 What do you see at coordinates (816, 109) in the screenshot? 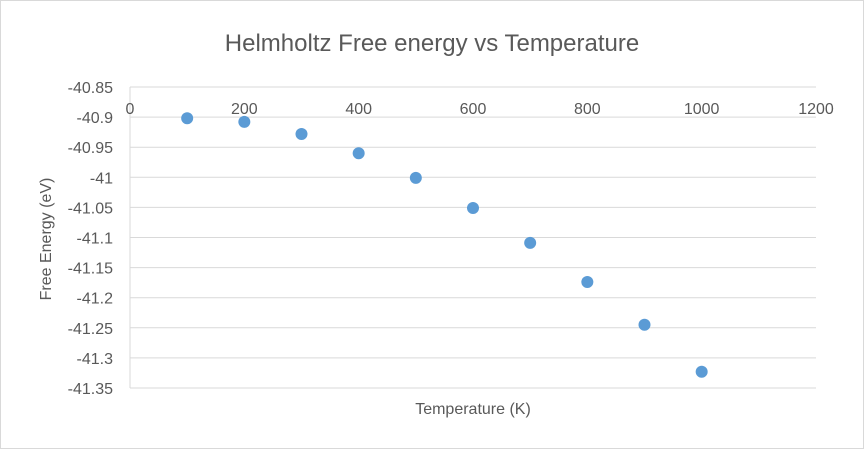
I see `x-tick-label: 1200` at bounding box center [816, 109].